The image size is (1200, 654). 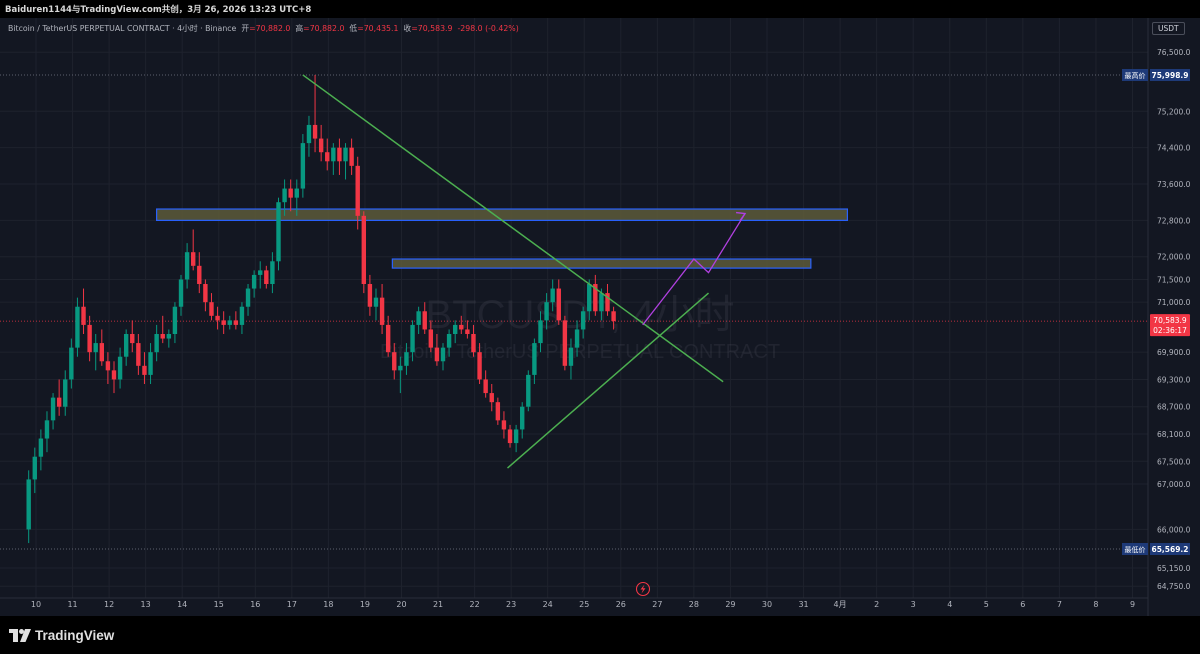 I want to click on price-tick-label: 75,200.0, so click(x=1174, y=111).